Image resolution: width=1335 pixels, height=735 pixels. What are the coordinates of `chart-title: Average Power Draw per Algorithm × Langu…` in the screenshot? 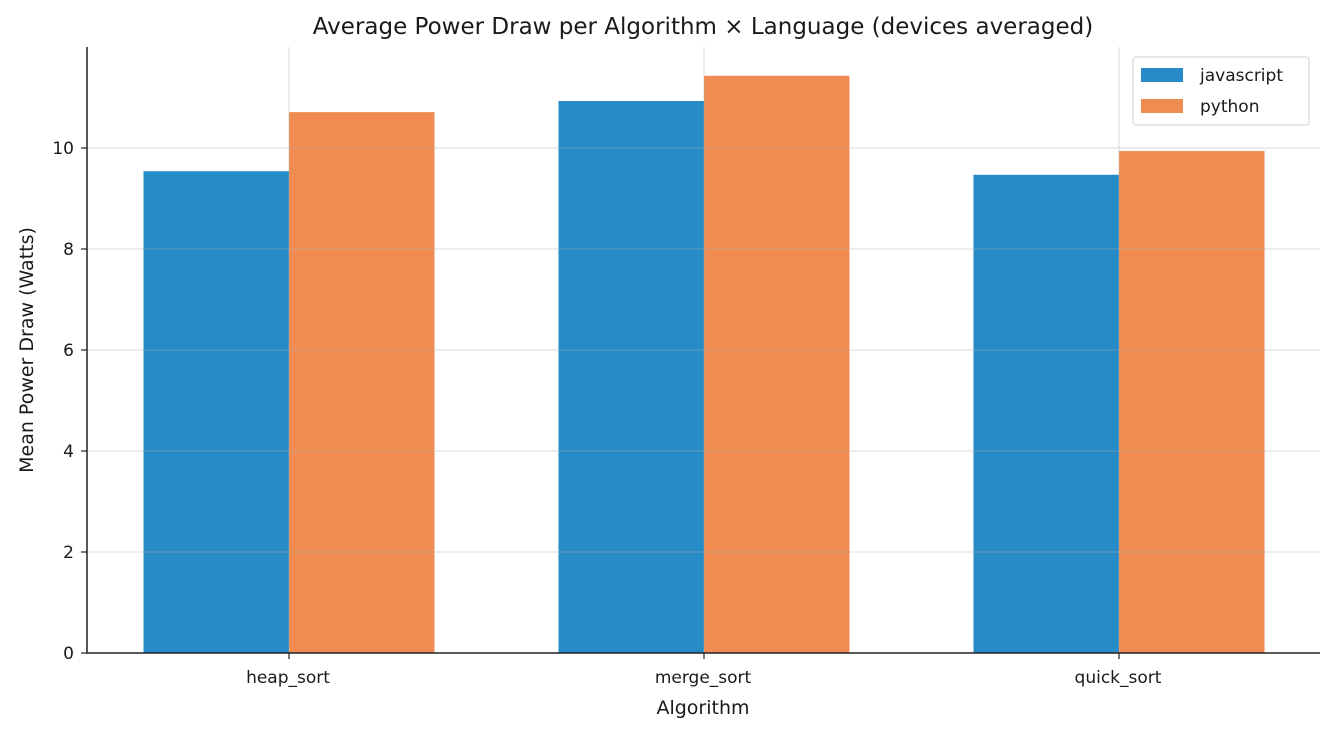 It's located at (703, 27).